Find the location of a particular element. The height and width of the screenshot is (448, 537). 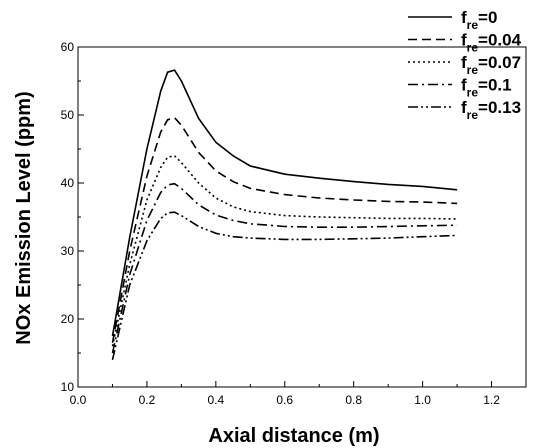

legend-label: fre=0.07 is located at coordinates (491, 65).